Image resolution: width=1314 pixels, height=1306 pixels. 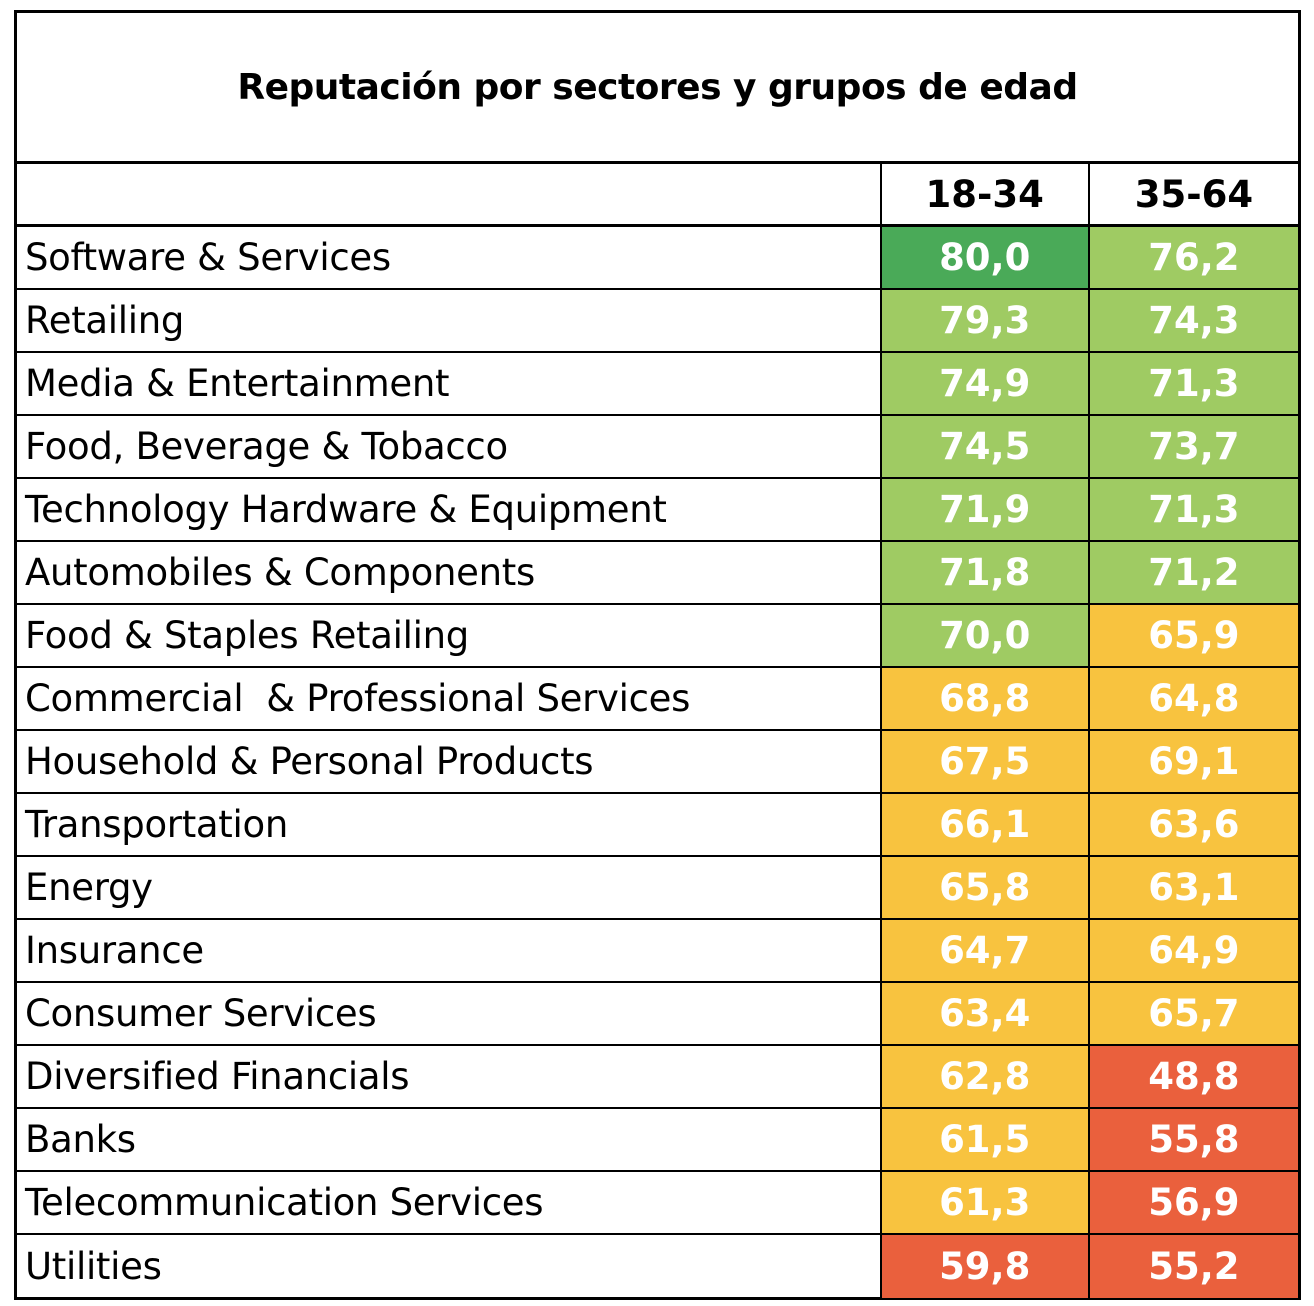 What do you see at coordinates (1193, 824) in the screenshot?
I see `value-cell-35-64: 63,6` at bounding box center [1193, 824].